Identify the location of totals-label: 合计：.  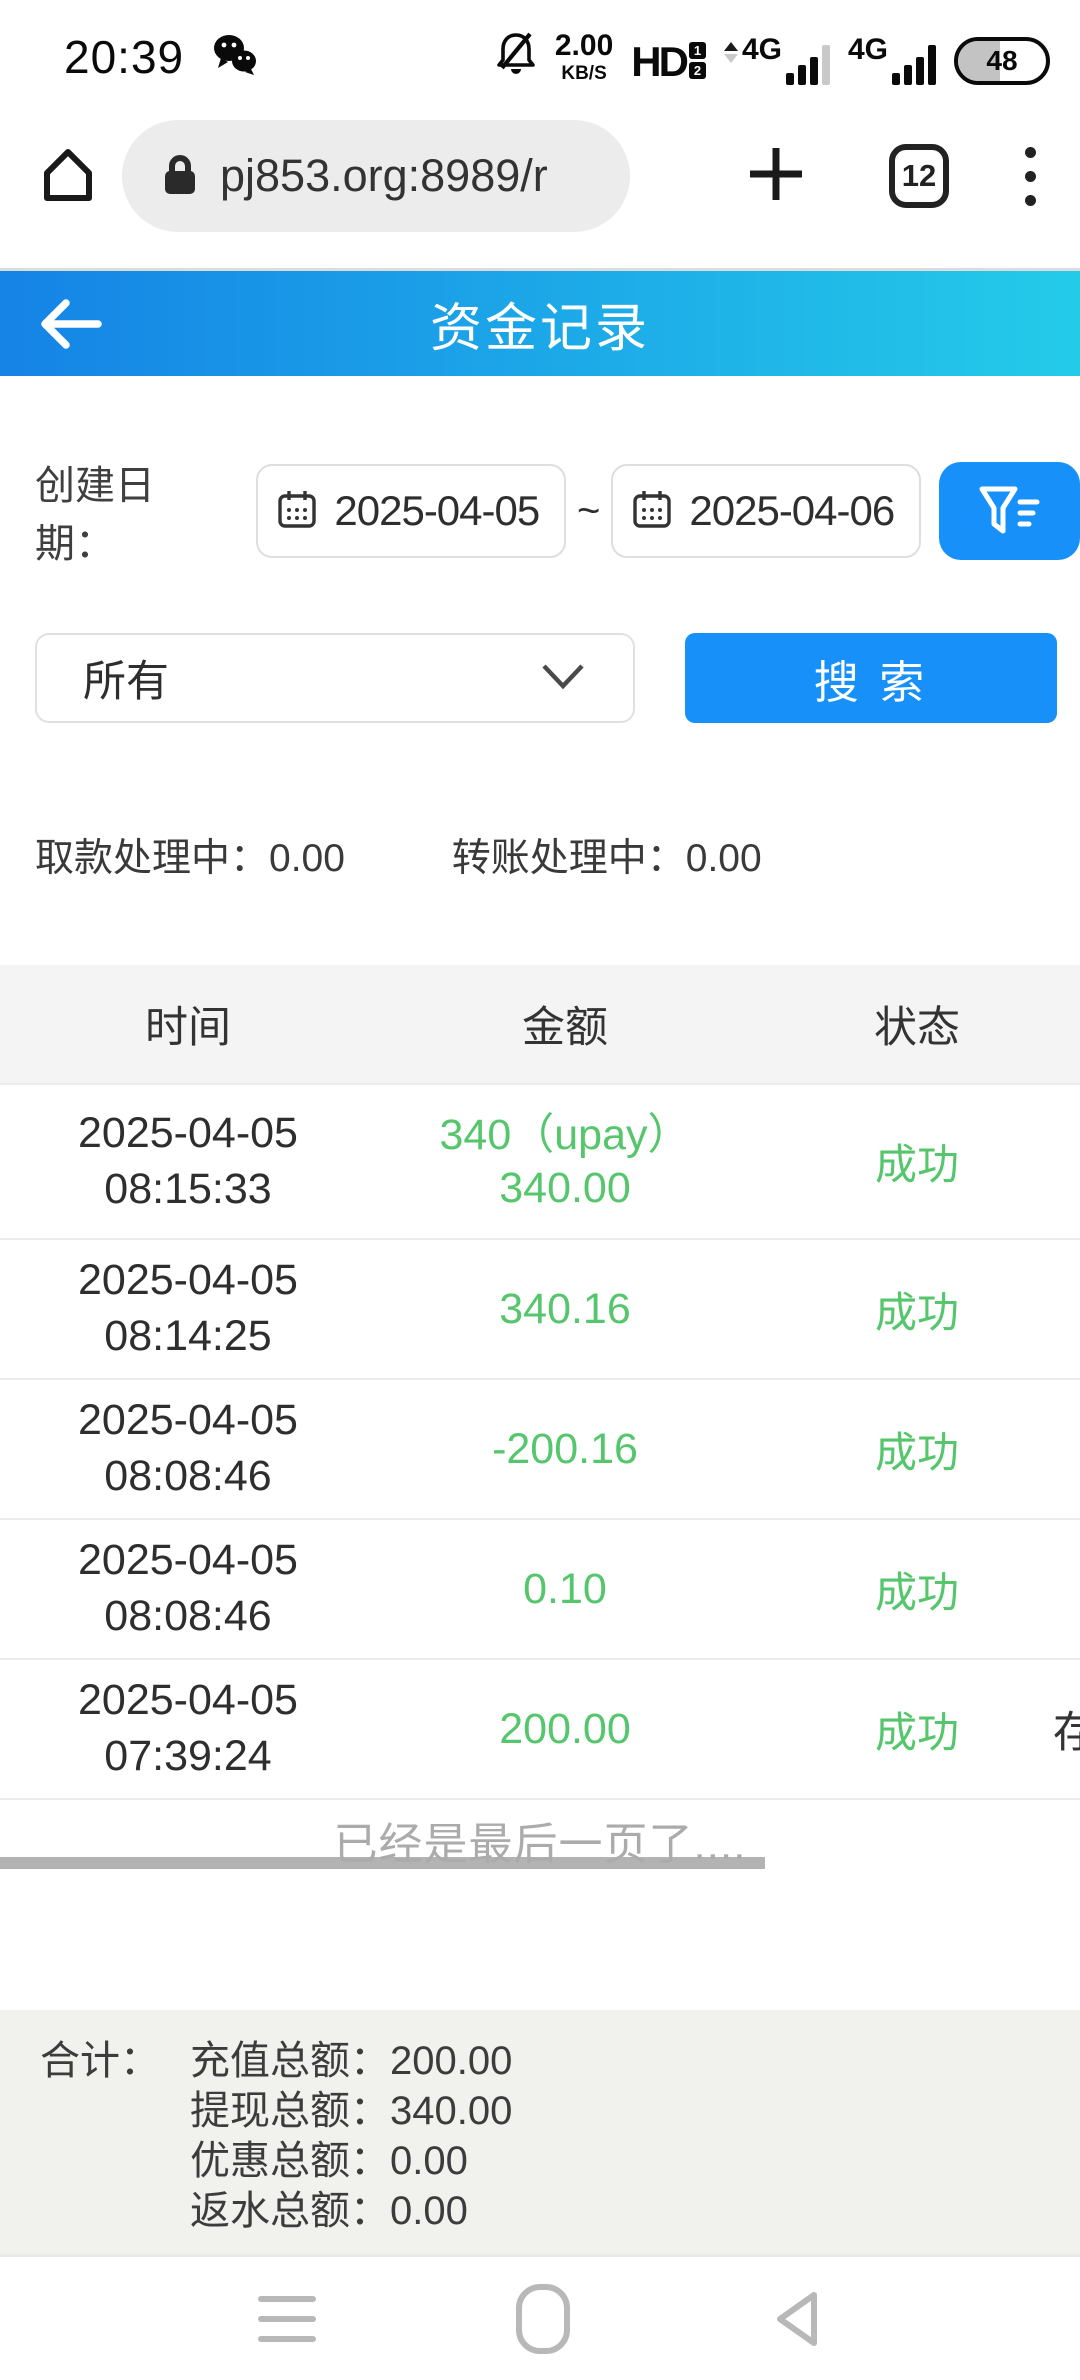
(100, 2061).